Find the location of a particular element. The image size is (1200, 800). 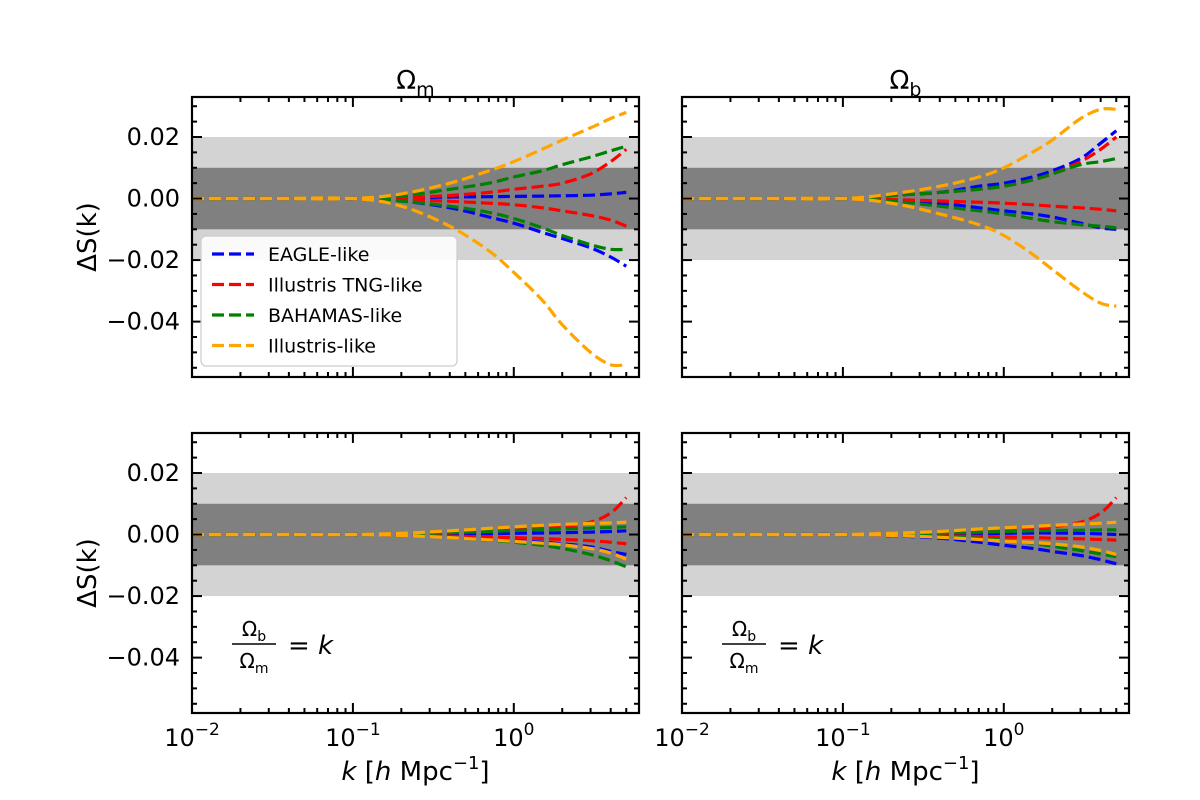

legend-label-bahamas-like: BAHAMAS-like is located at coordinates (335, 316).